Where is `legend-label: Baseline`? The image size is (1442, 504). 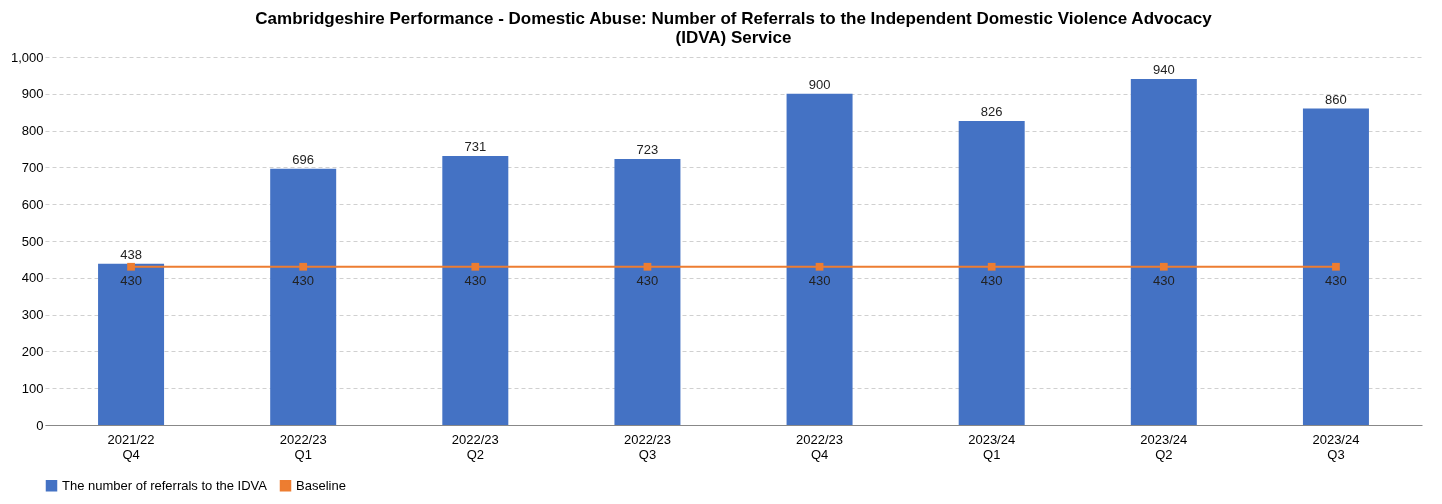 legend-label: Baseline is located at coordinates (321, 485).